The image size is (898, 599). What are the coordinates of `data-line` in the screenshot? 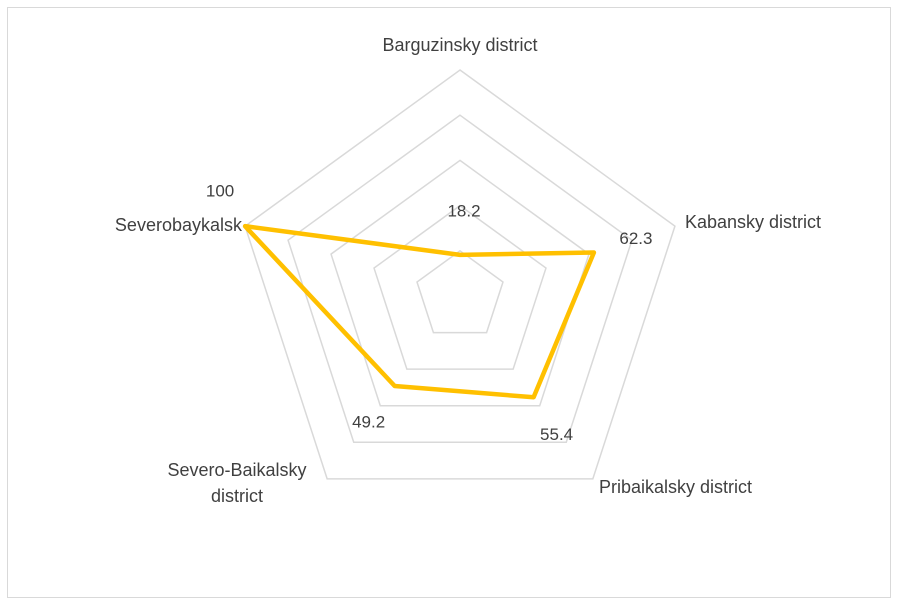 It's located at (419, 311).